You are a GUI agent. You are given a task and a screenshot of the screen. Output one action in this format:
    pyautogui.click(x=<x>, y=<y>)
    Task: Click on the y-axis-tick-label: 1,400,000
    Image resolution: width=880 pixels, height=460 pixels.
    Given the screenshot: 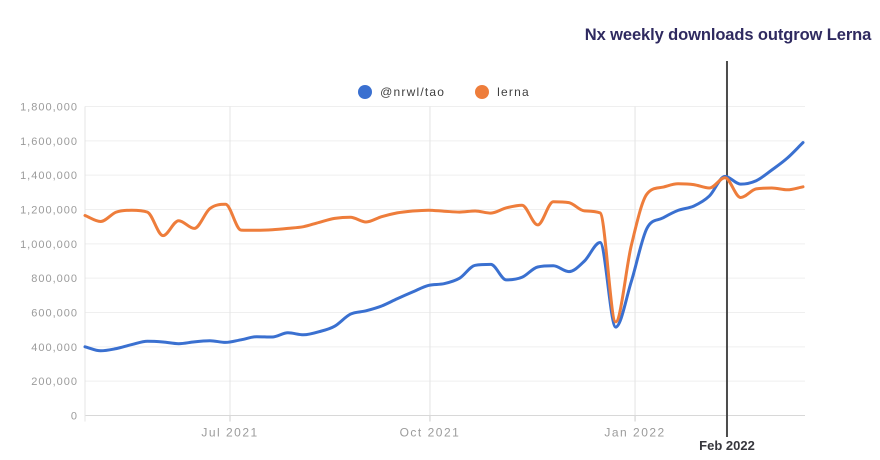 What is the action you would take?
    pyautogui.click(x=49, y=176)
    